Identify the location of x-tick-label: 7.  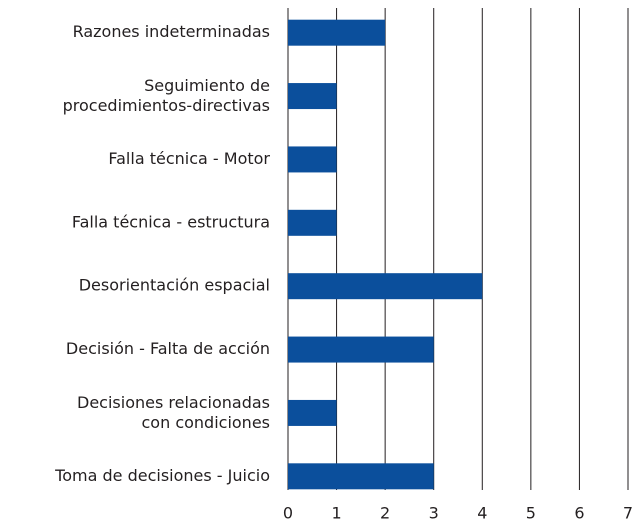
(628, 513).